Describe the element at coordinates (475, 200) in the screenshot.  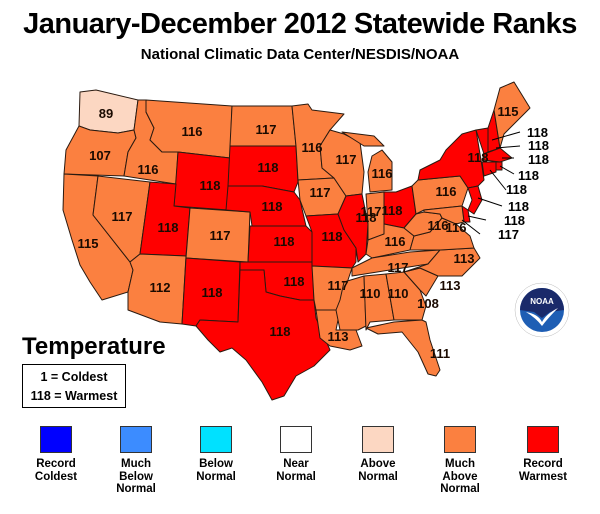
I see `state-NJ` at that location.